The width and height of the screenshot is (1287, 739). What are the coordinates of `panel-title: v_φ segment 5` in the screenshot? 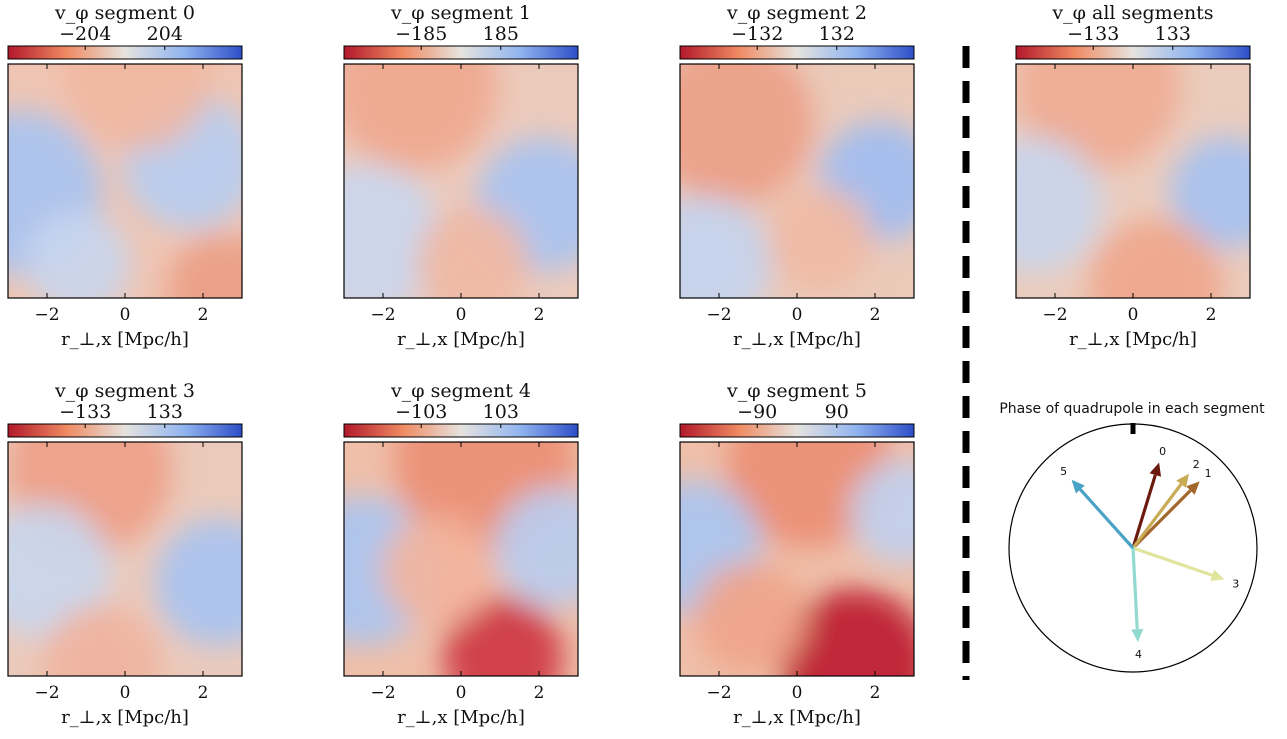 It's located at (796, 391).